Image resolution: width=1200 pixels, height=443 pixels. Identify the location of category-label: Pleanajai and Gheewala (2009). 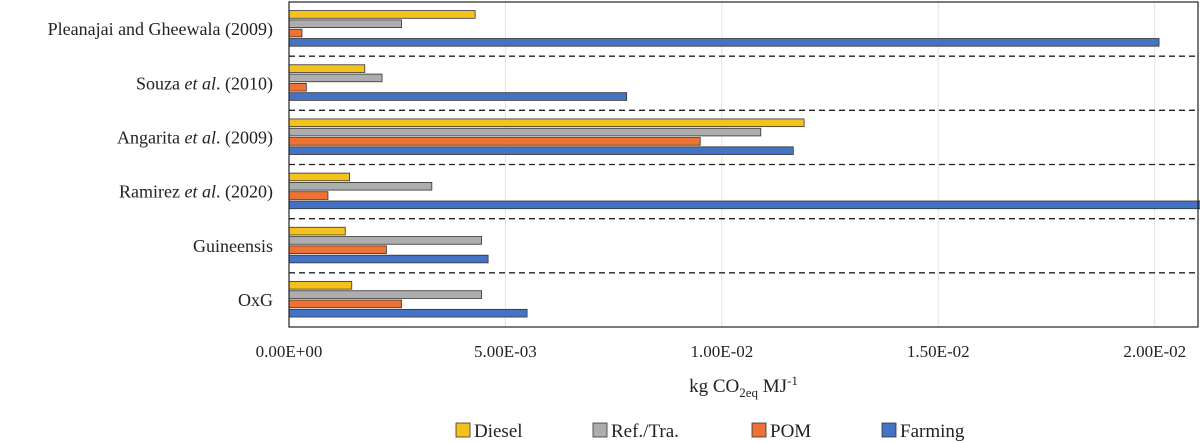
(160, 29).